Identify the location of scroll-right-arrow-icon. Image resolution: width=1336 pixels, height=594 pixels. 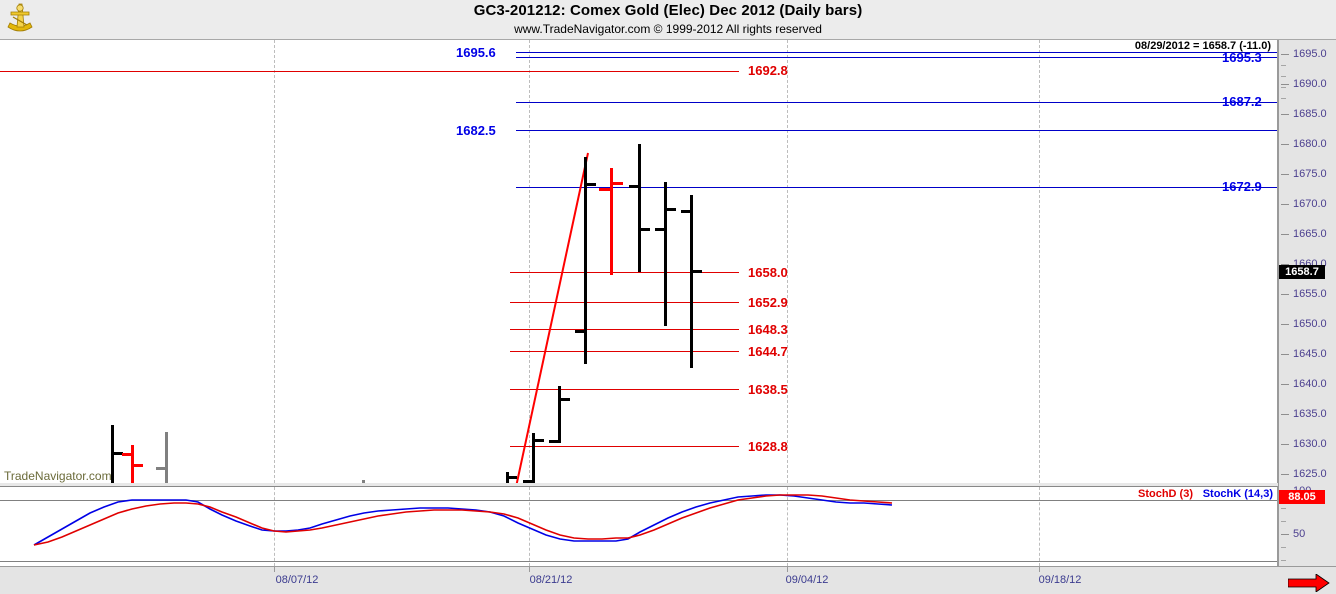
(1309, 583).